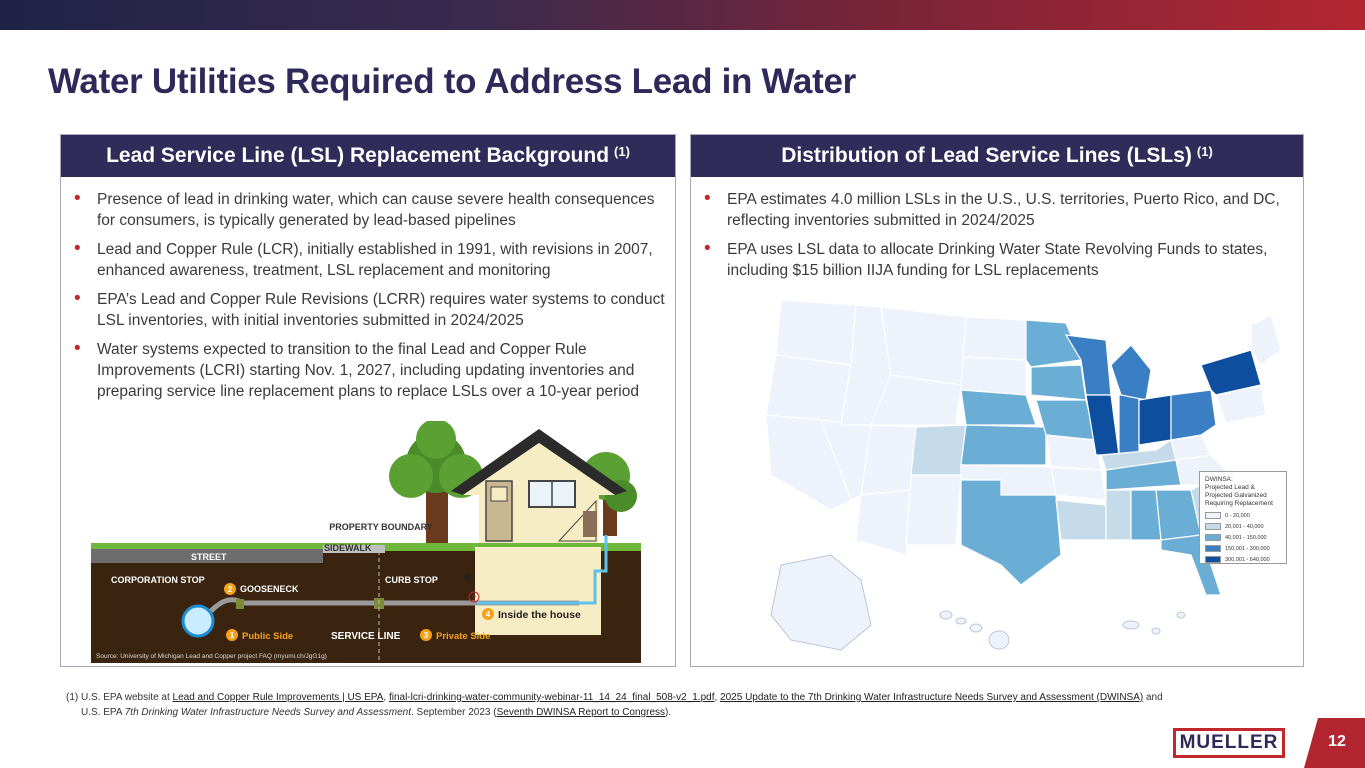  Describe the element at coordinates (1247, 559) in the screenshot. I see `legend-label: 300,001 - 640,000` at that location.